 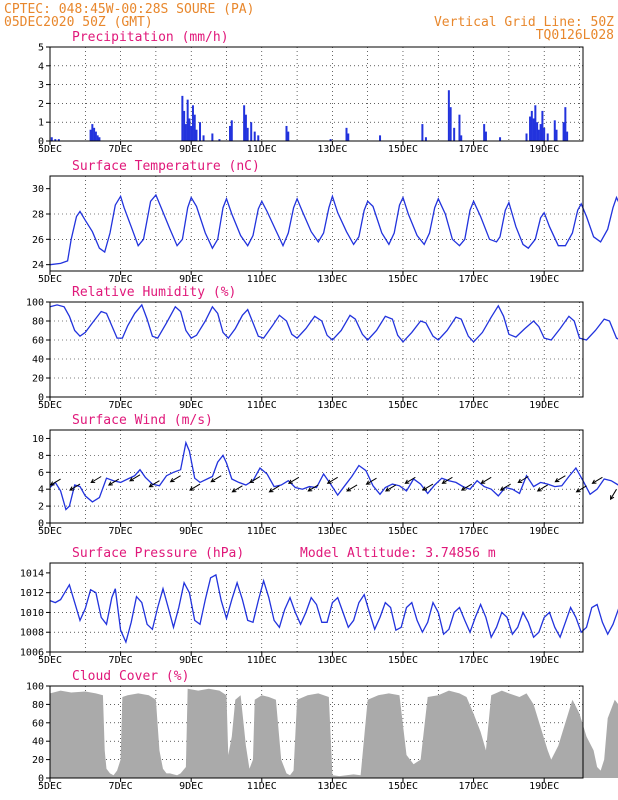 I want to click on wind-xtick-label: 17DEC, so click(x=474, y=531).